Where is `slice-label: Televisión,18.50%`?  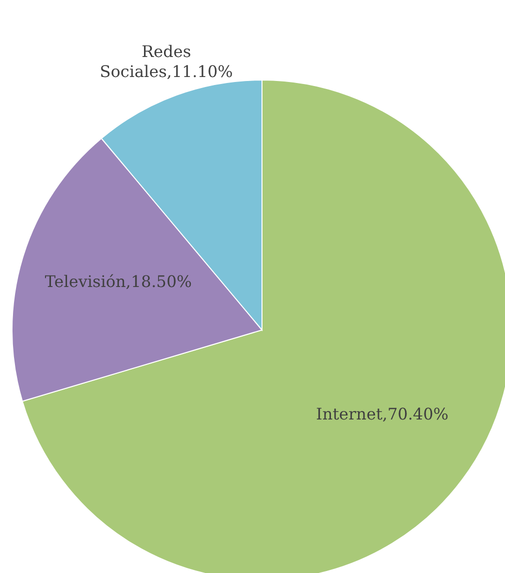
slice-label: Televisión,18.50% is located at coordinates (118, 281).